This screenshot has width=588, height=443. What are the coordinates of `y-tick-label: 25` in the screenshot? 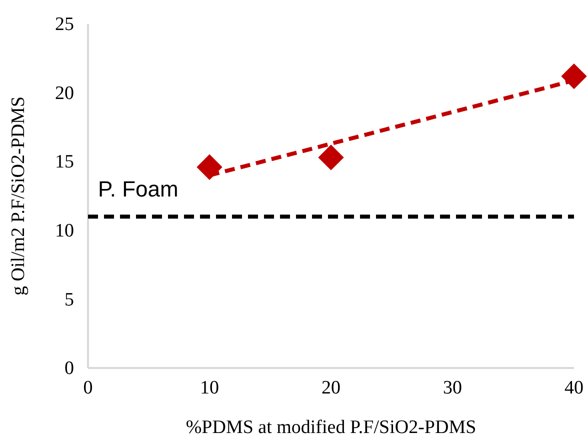 It's located at (64, 25).